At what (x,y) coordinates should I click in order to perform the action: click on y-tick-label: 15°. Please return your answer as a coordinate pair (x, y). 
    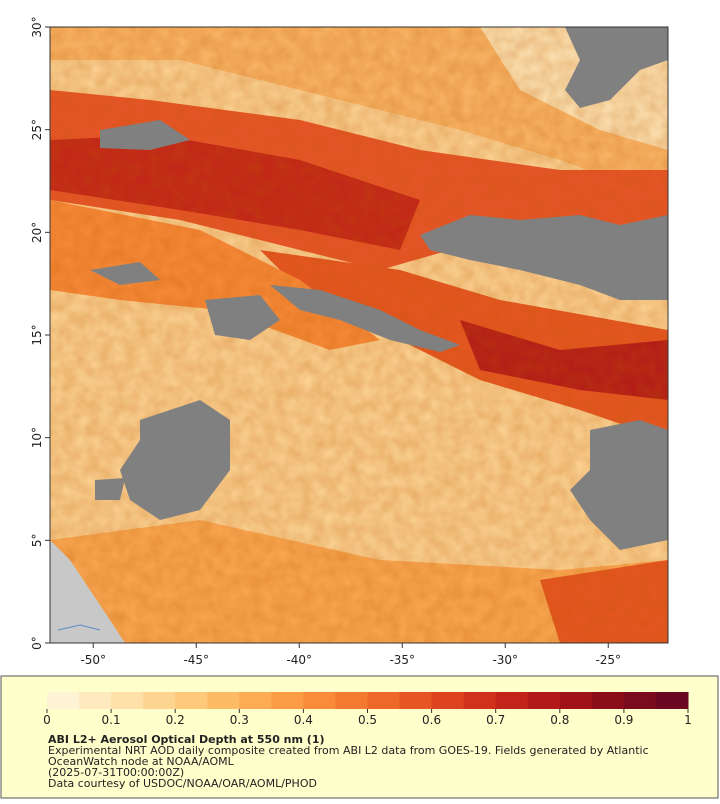
    Looking at the image, I should click on (37, 334).